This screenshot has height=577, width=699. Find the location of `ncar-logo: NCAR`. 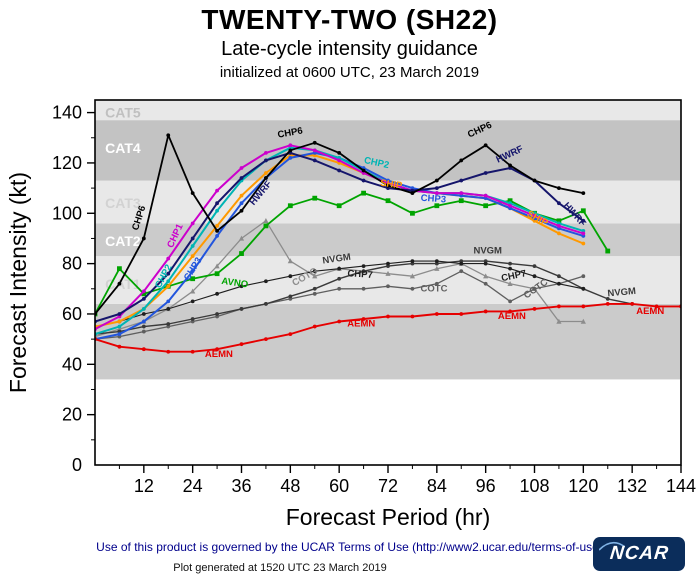

ncar-logo: NCAR is located at coordinates (639, 554).